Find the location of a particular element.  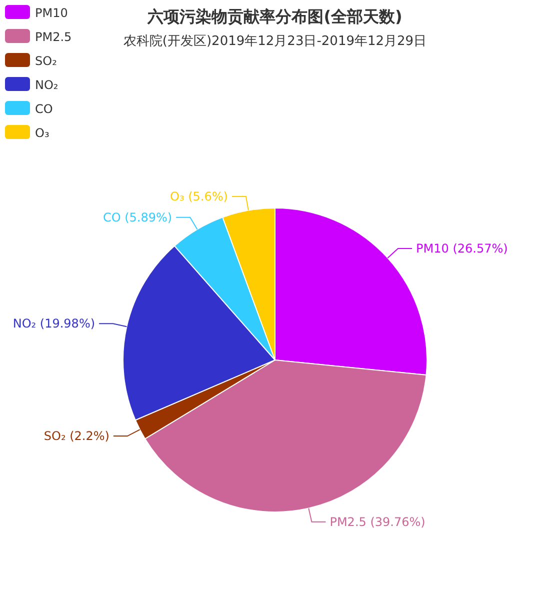

data-label: (39.76%) is located at coordinates (398, 521).